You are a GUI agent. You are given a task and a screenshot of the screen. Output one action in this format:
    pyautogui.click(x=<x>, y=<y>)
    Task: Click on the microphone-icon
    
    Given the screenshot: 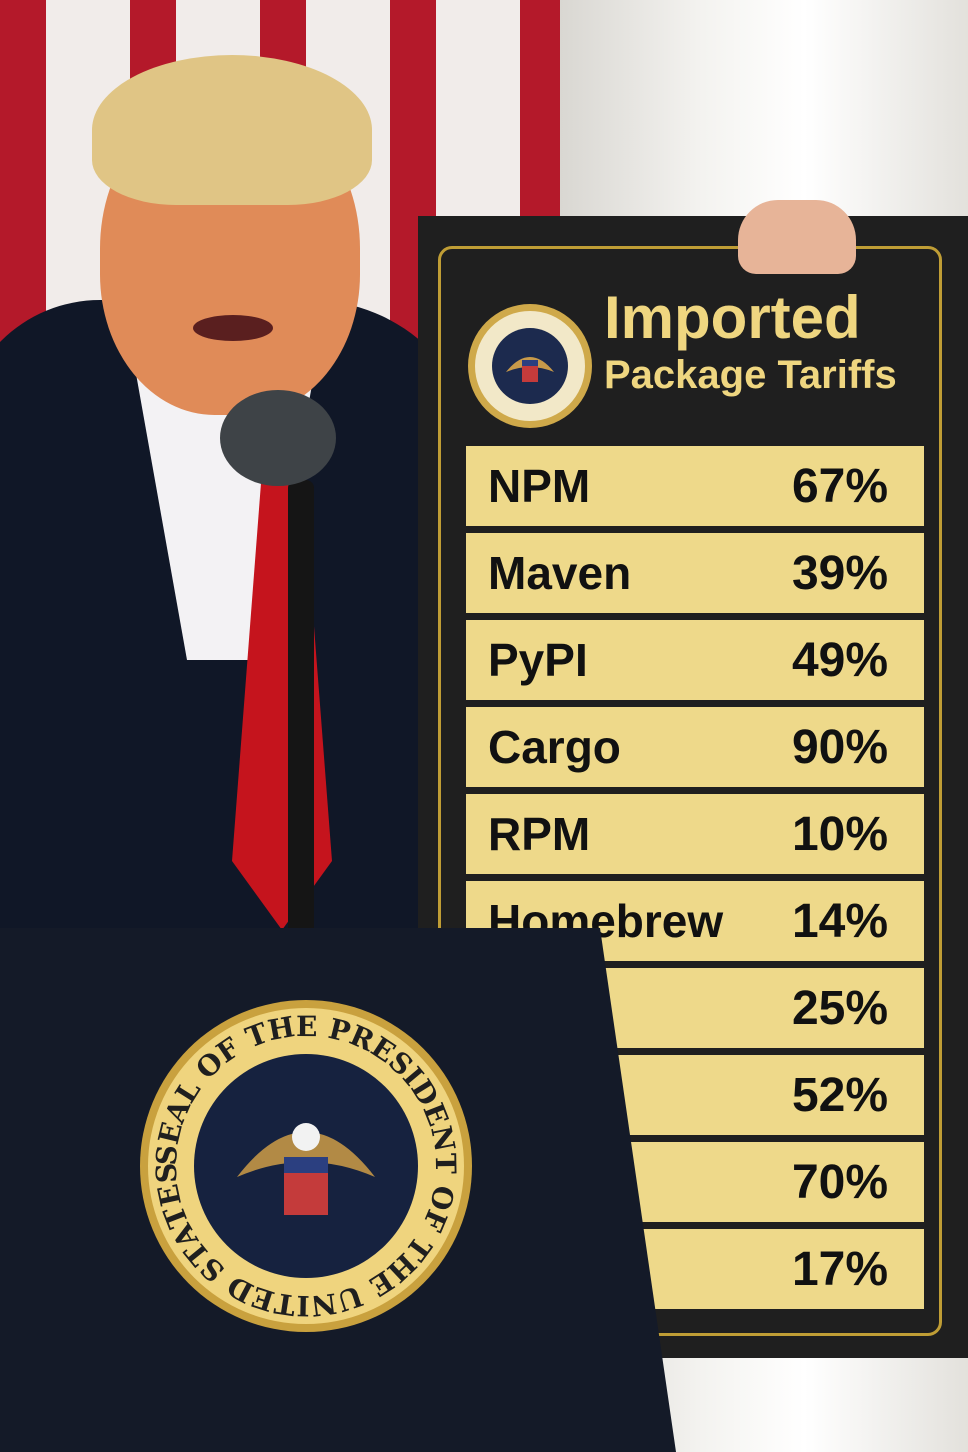 What is the action you would take?
    pyautogui.click(x=278, y=438)
    